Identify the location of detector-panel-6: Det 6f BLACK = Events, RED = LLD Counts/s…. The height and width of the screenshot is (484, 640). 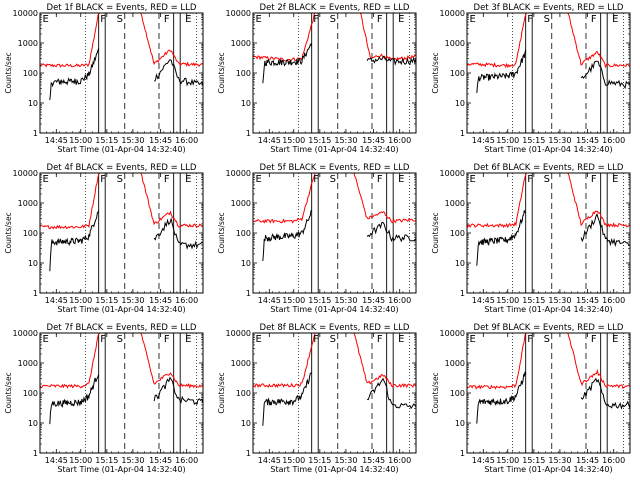
(531, 238).